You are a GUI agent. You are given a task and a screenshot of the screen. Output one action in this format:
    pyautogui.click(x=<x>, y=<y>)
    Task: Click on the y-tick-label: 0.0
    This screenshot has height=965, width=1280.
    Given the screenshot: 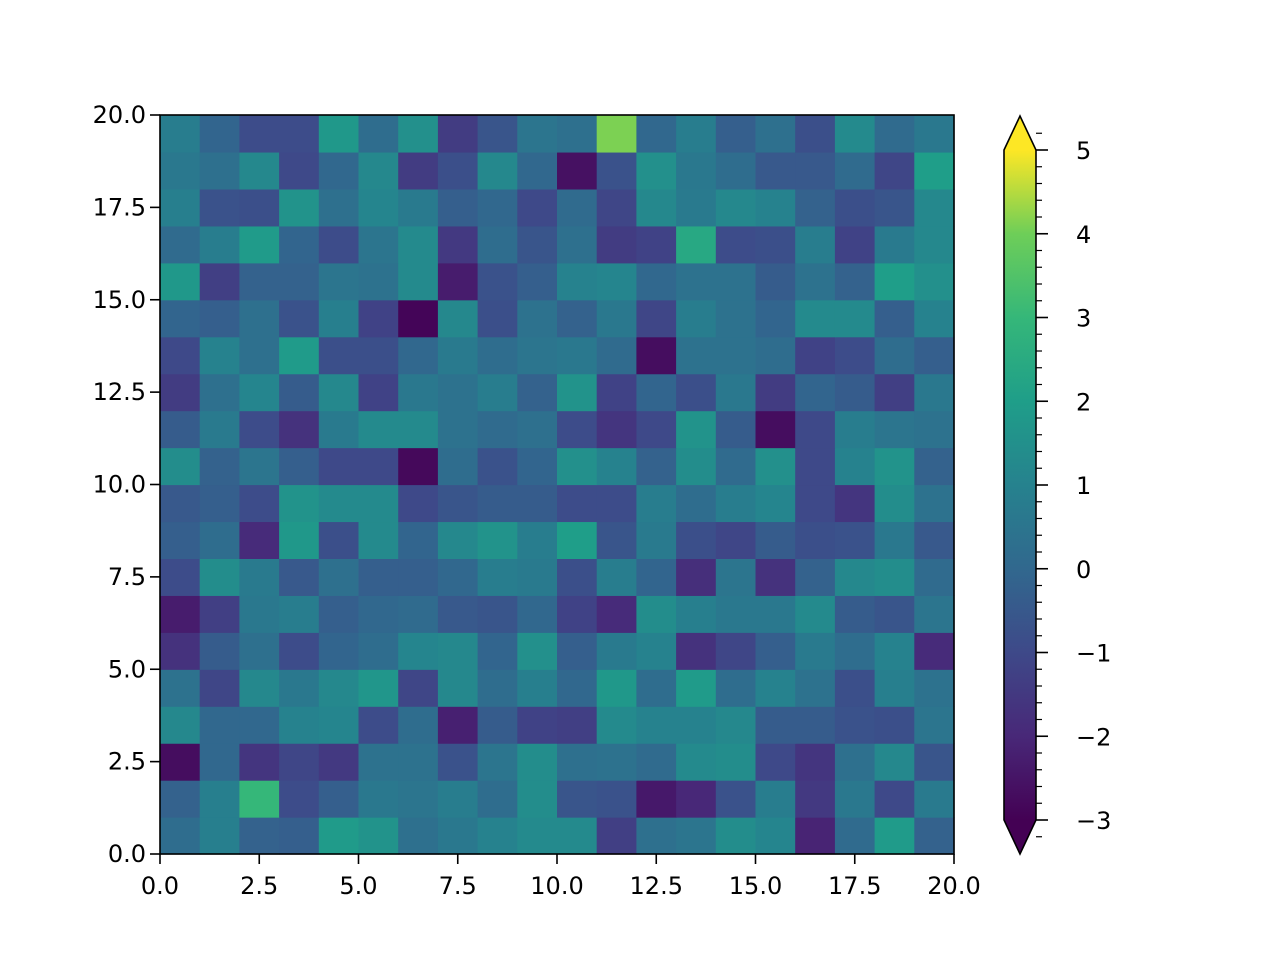 What is the action you would take?
    pyautogui.click(x=127, y=854)
    